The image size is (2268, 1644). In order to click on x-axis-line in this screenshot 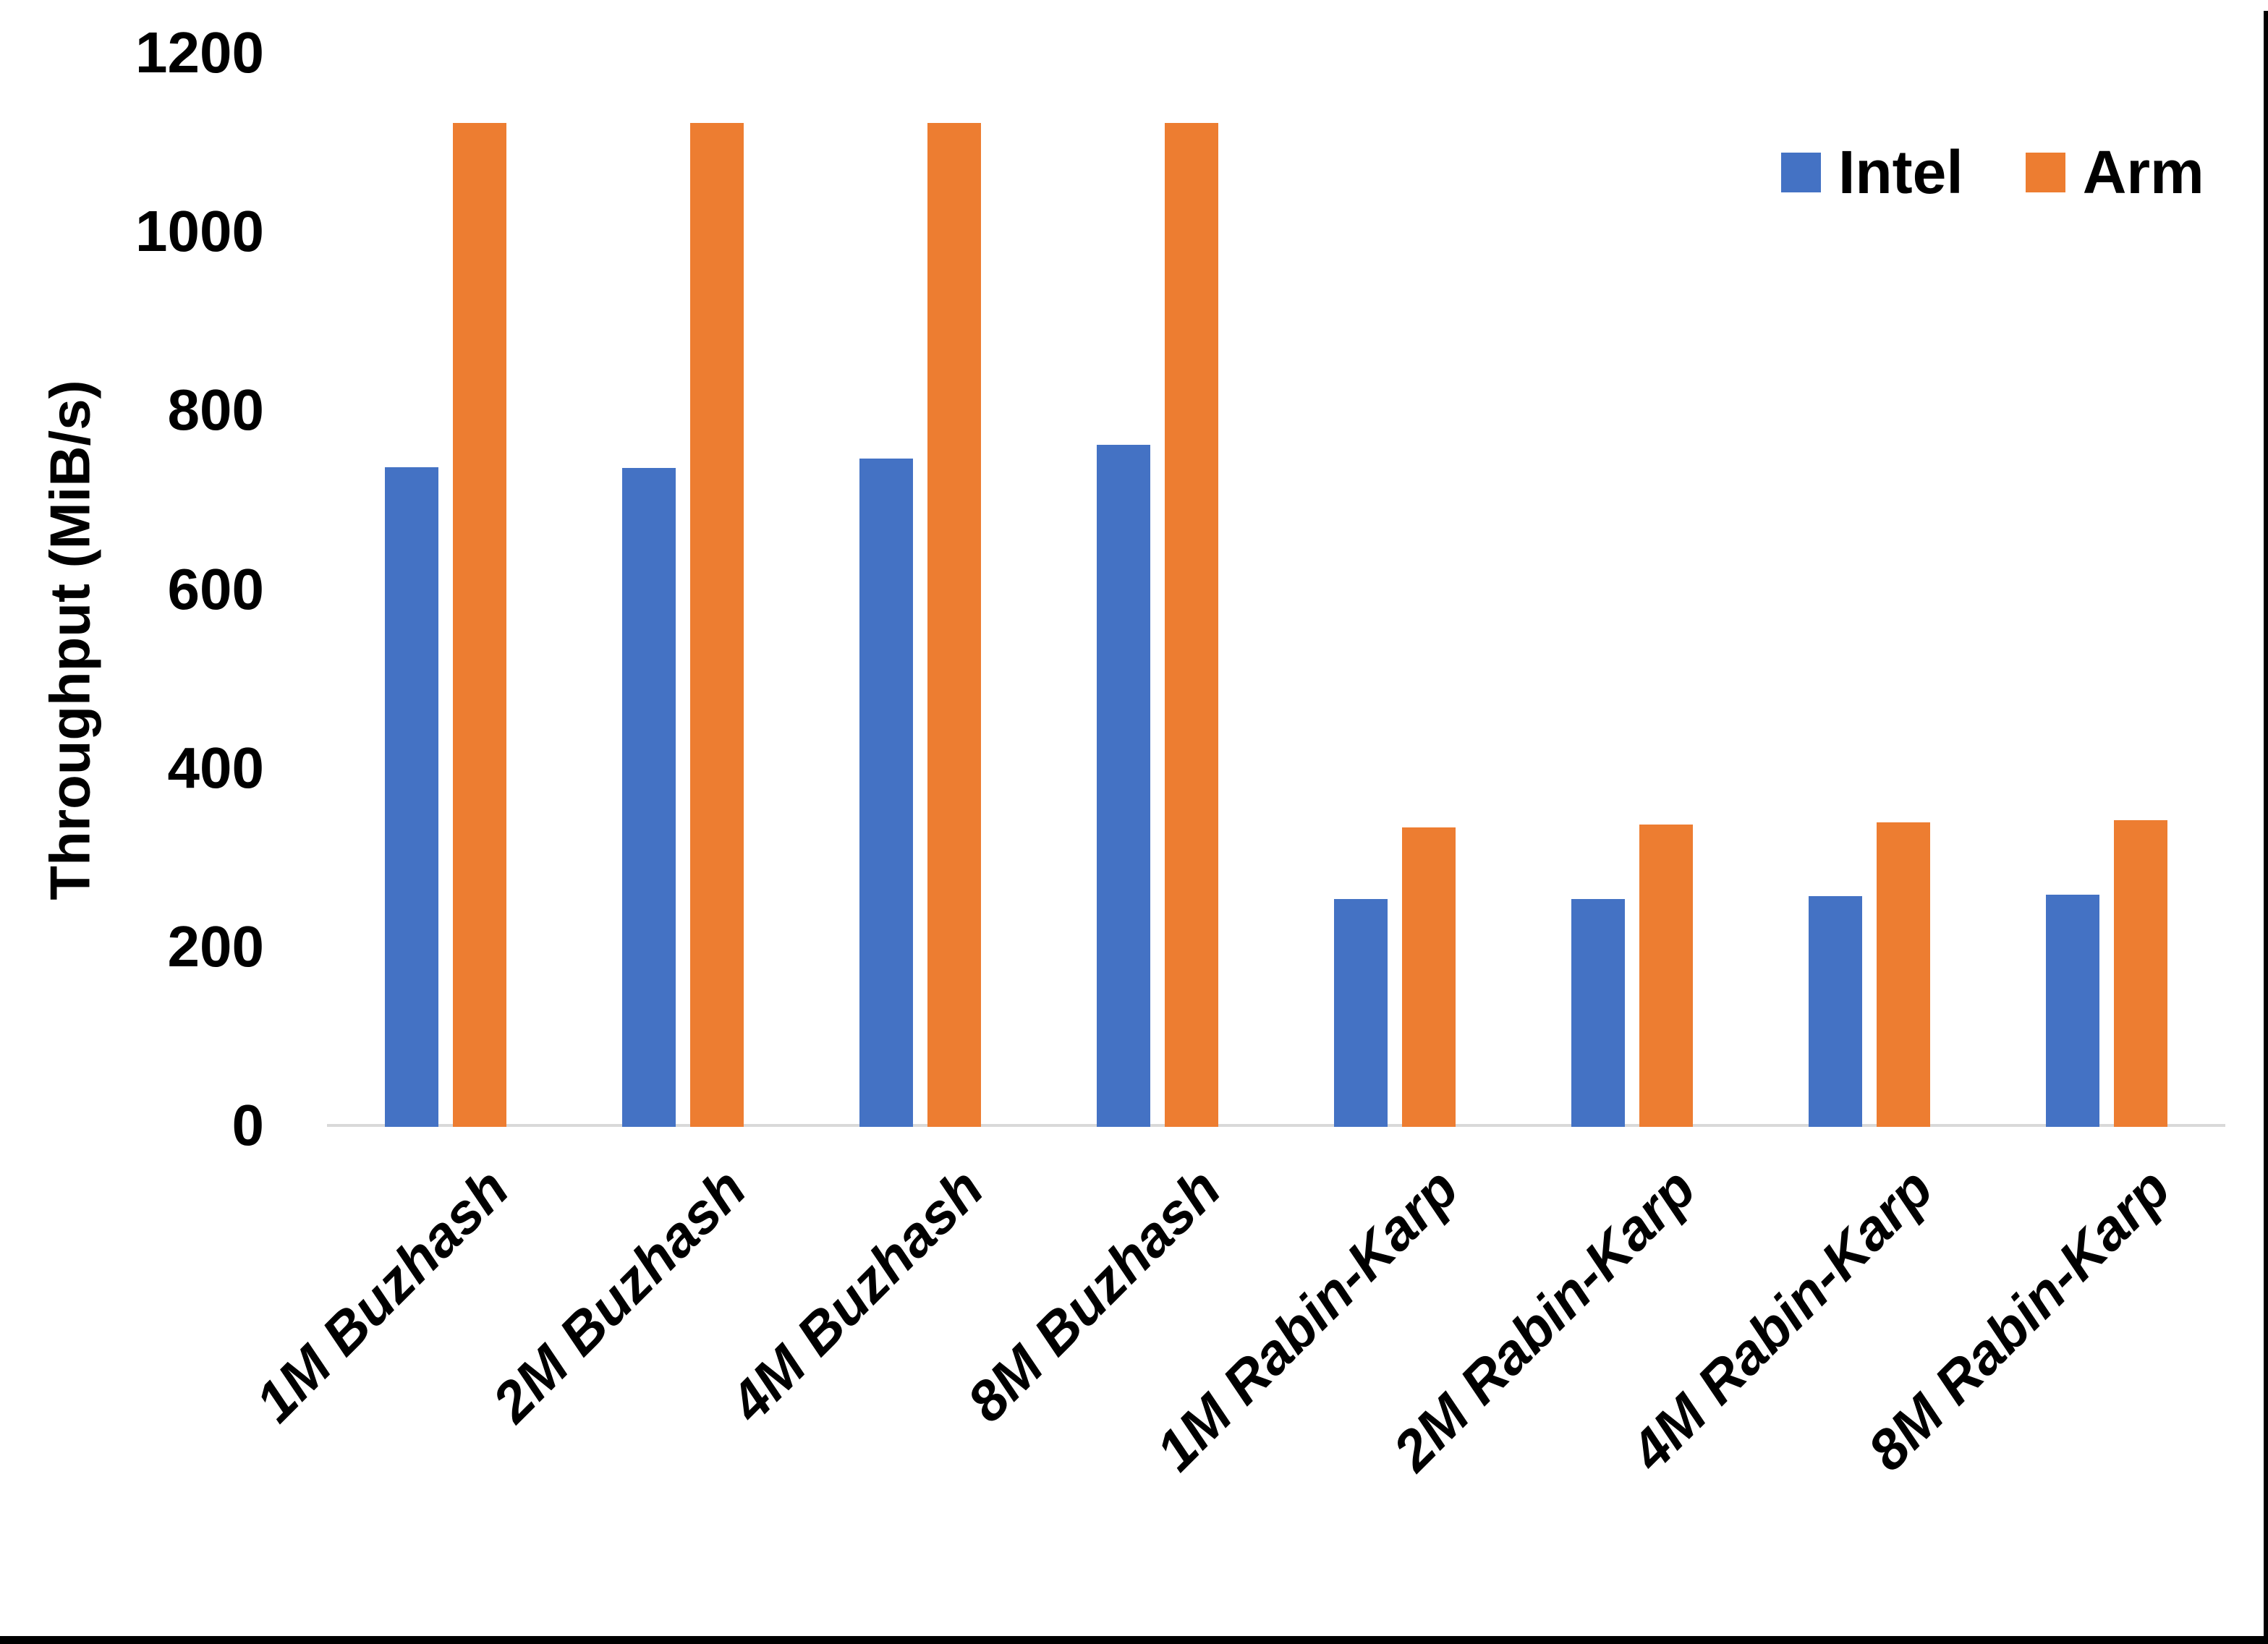, I will do `click(1276, 1125)`.